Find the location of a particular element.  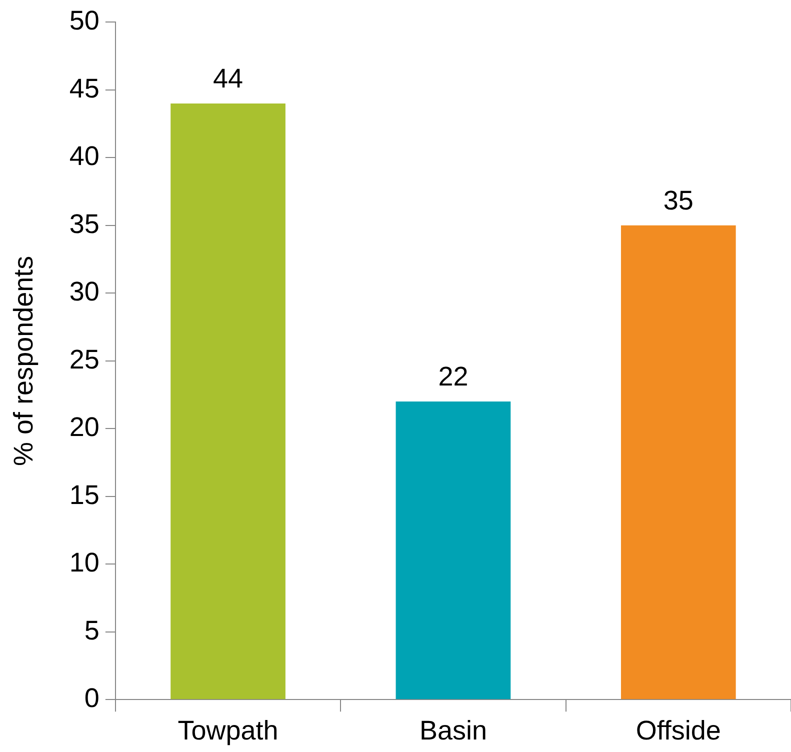

y-tick-label: 15 is located at coordinates (84, 495).